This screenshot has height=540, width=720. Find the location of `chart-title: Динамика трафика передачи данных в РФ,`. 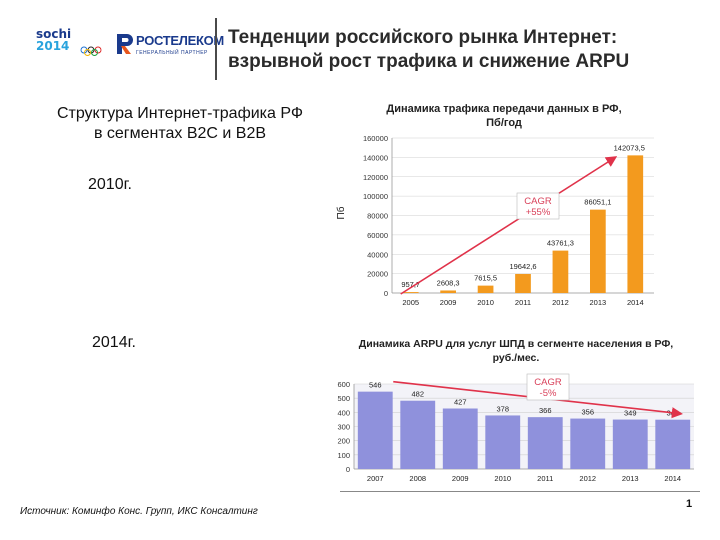

chart-title: Динамика трафика передачи данных в РФ, is located at coordinates (503, 109).